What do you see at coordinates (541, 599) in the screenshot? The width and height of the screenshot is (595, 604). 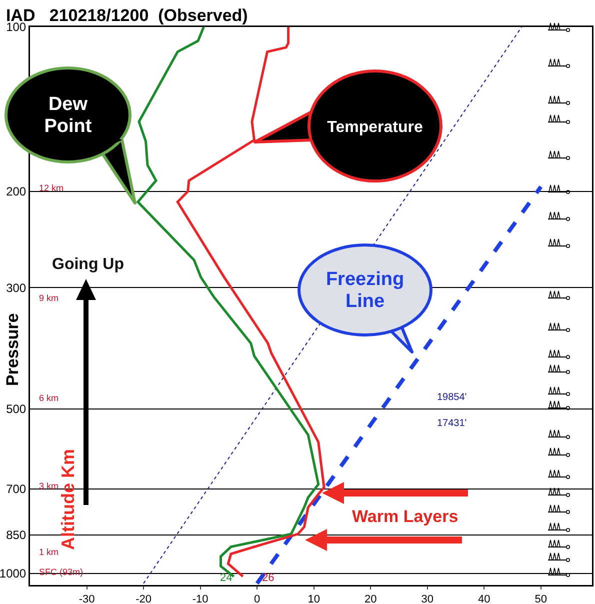 I see `x-tick-label: 50` at bounding box center [541, 599].